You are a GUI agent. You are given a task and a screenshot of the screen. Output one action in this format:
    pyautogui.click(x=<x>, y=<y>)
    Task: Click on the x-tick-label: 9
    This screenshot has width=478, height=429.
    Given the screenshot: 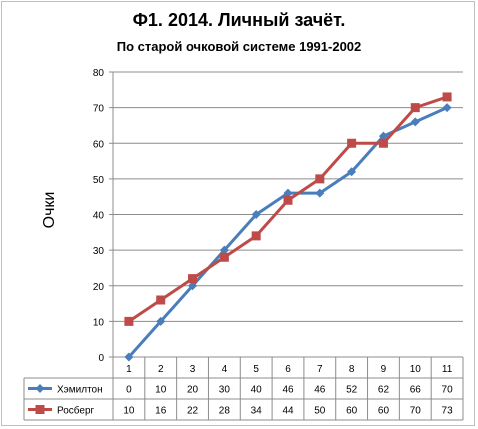 What is the action you would take?
    pyautogui.click(x=384, y=369)
    